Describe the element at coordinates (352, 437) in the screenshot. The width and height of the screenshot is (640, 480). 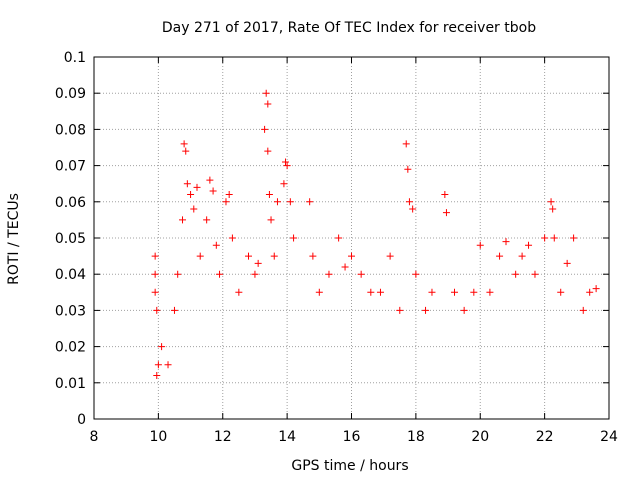
I see `x-tick-label: 16` at that location.